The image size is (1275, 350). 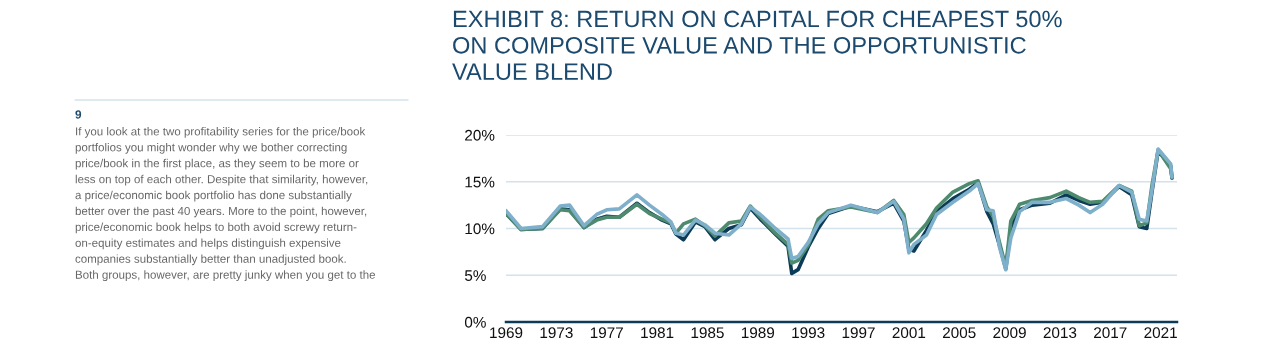 I want to click on x-tick-label: 1997, so click(x=858, y=333).